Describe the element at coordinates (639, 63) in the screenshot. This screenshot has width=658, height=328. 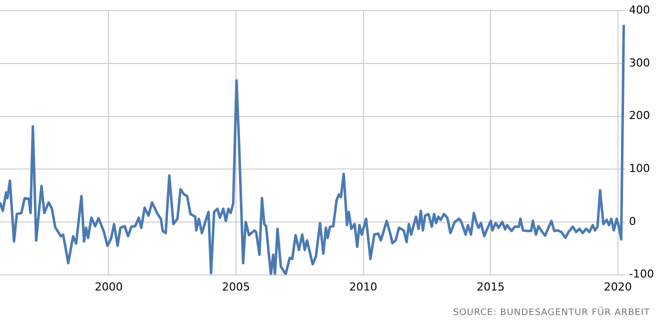
I see `y-tick-label: 300` at that location.